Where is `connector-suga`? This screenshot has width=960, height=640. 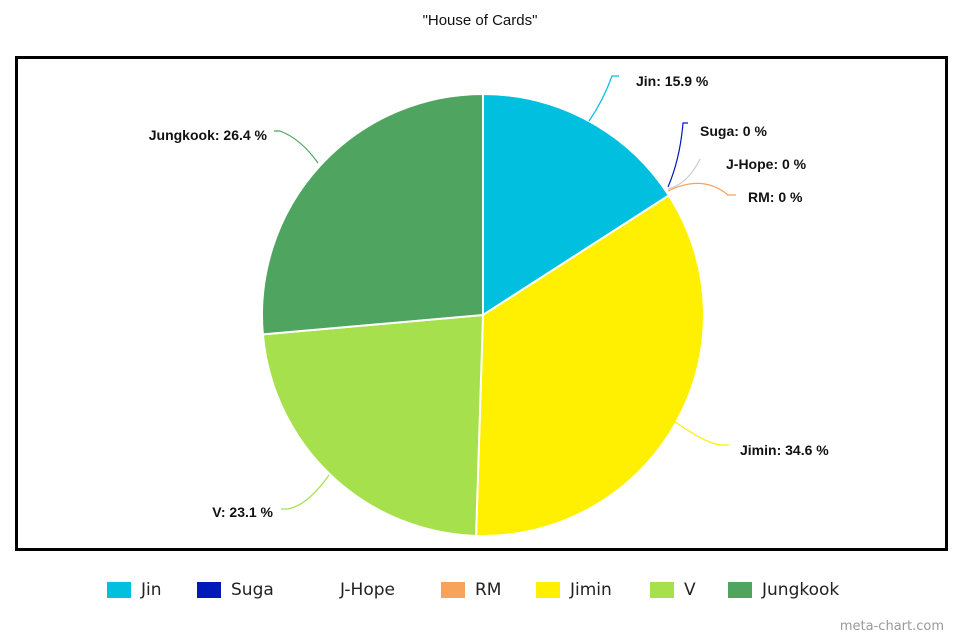 connector-suga is located at coordinates (677, 155).